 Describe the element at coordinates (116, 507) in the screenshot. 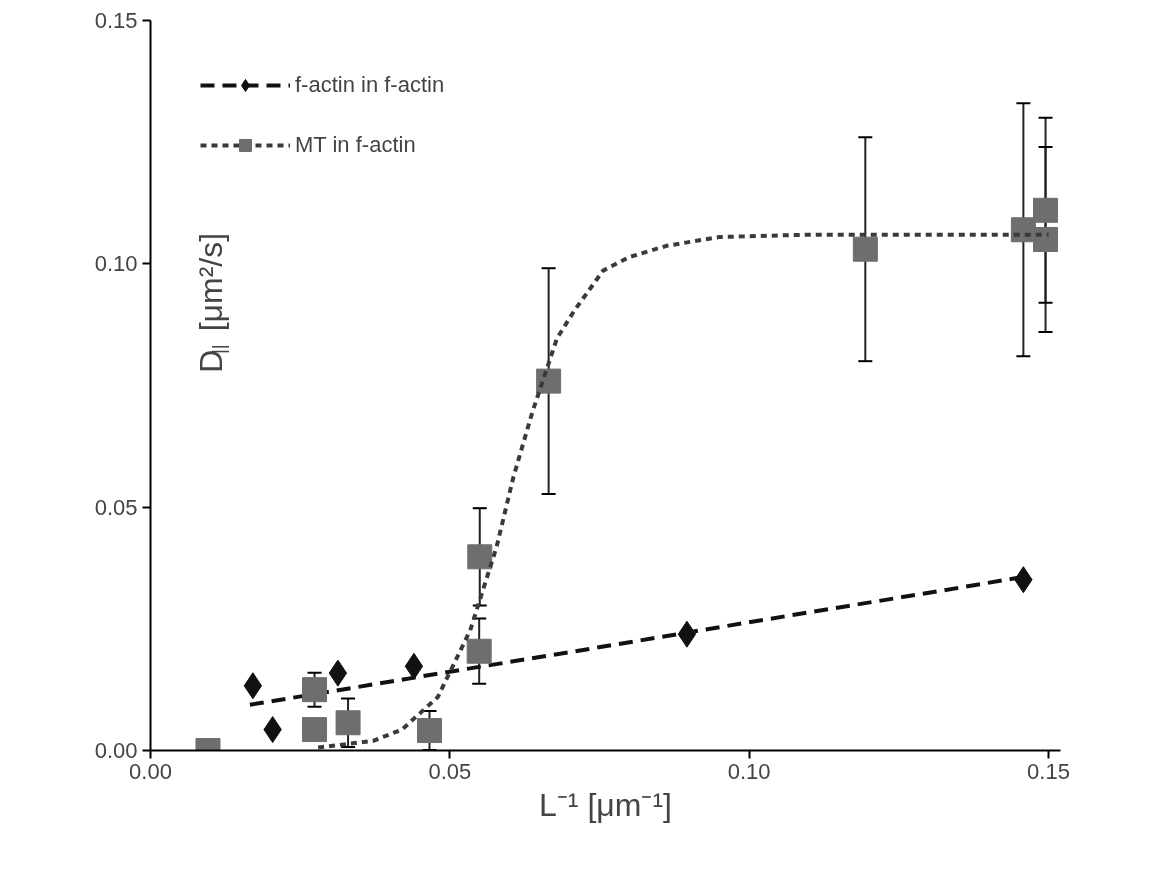

I see `y-tick-label: 0.05` at that location.